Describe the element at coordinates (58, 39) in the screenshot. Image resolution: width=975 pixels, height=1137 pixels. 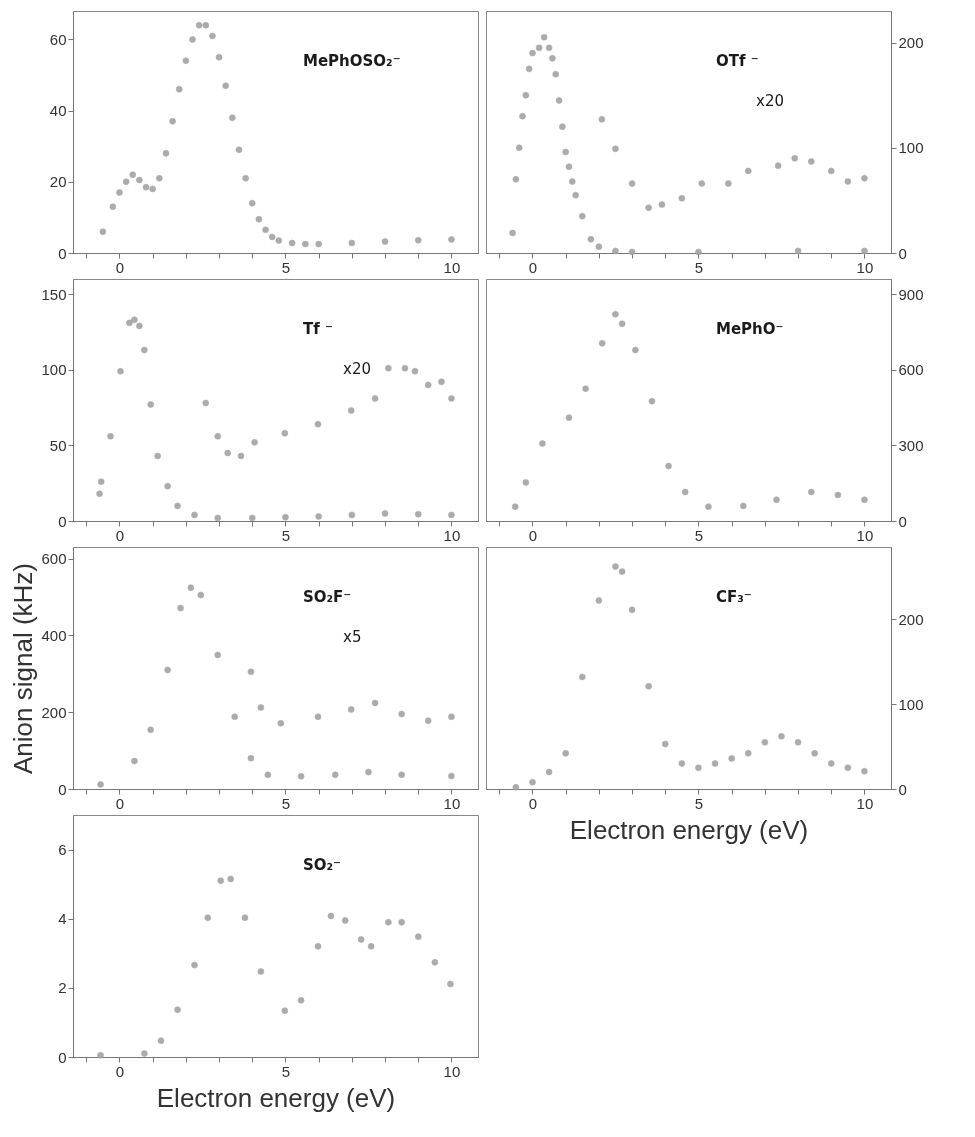
I see `y-tick-label: 60` at that location.